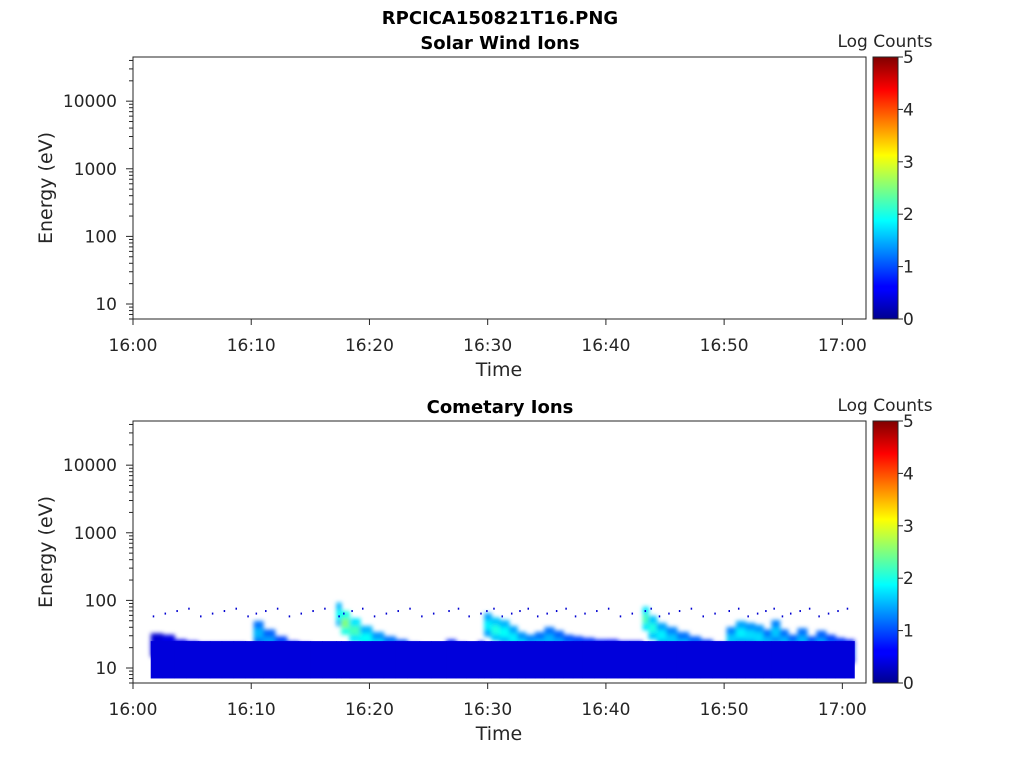 The width and height of the screenshot is (1024, 768). Describe the element at coordinates (885, 188) in the screenshot. I see `panel1-colorbar-gradient` at that location.